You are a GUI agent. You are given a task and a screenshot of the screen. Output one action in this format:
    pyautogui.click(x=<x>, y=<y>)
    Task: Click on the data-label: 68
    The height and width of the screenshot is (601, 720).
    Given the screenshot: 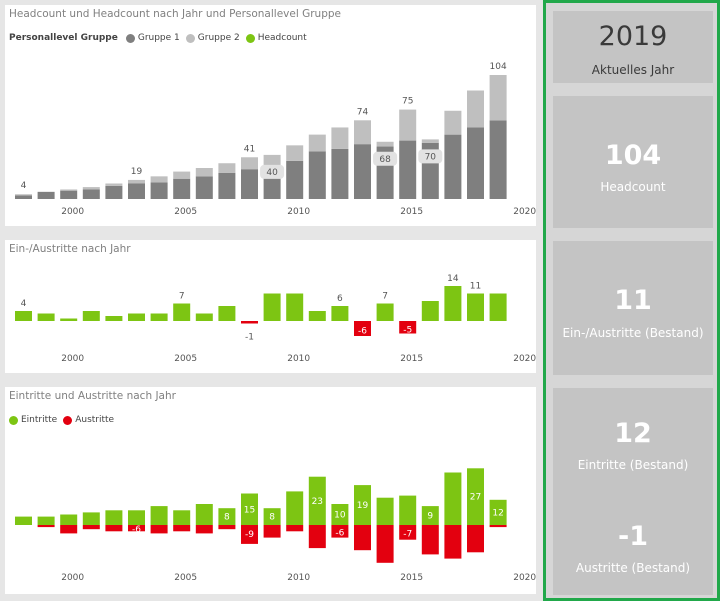 What is the action you would take?
    pyautogui.click(x=385, y=160)
    